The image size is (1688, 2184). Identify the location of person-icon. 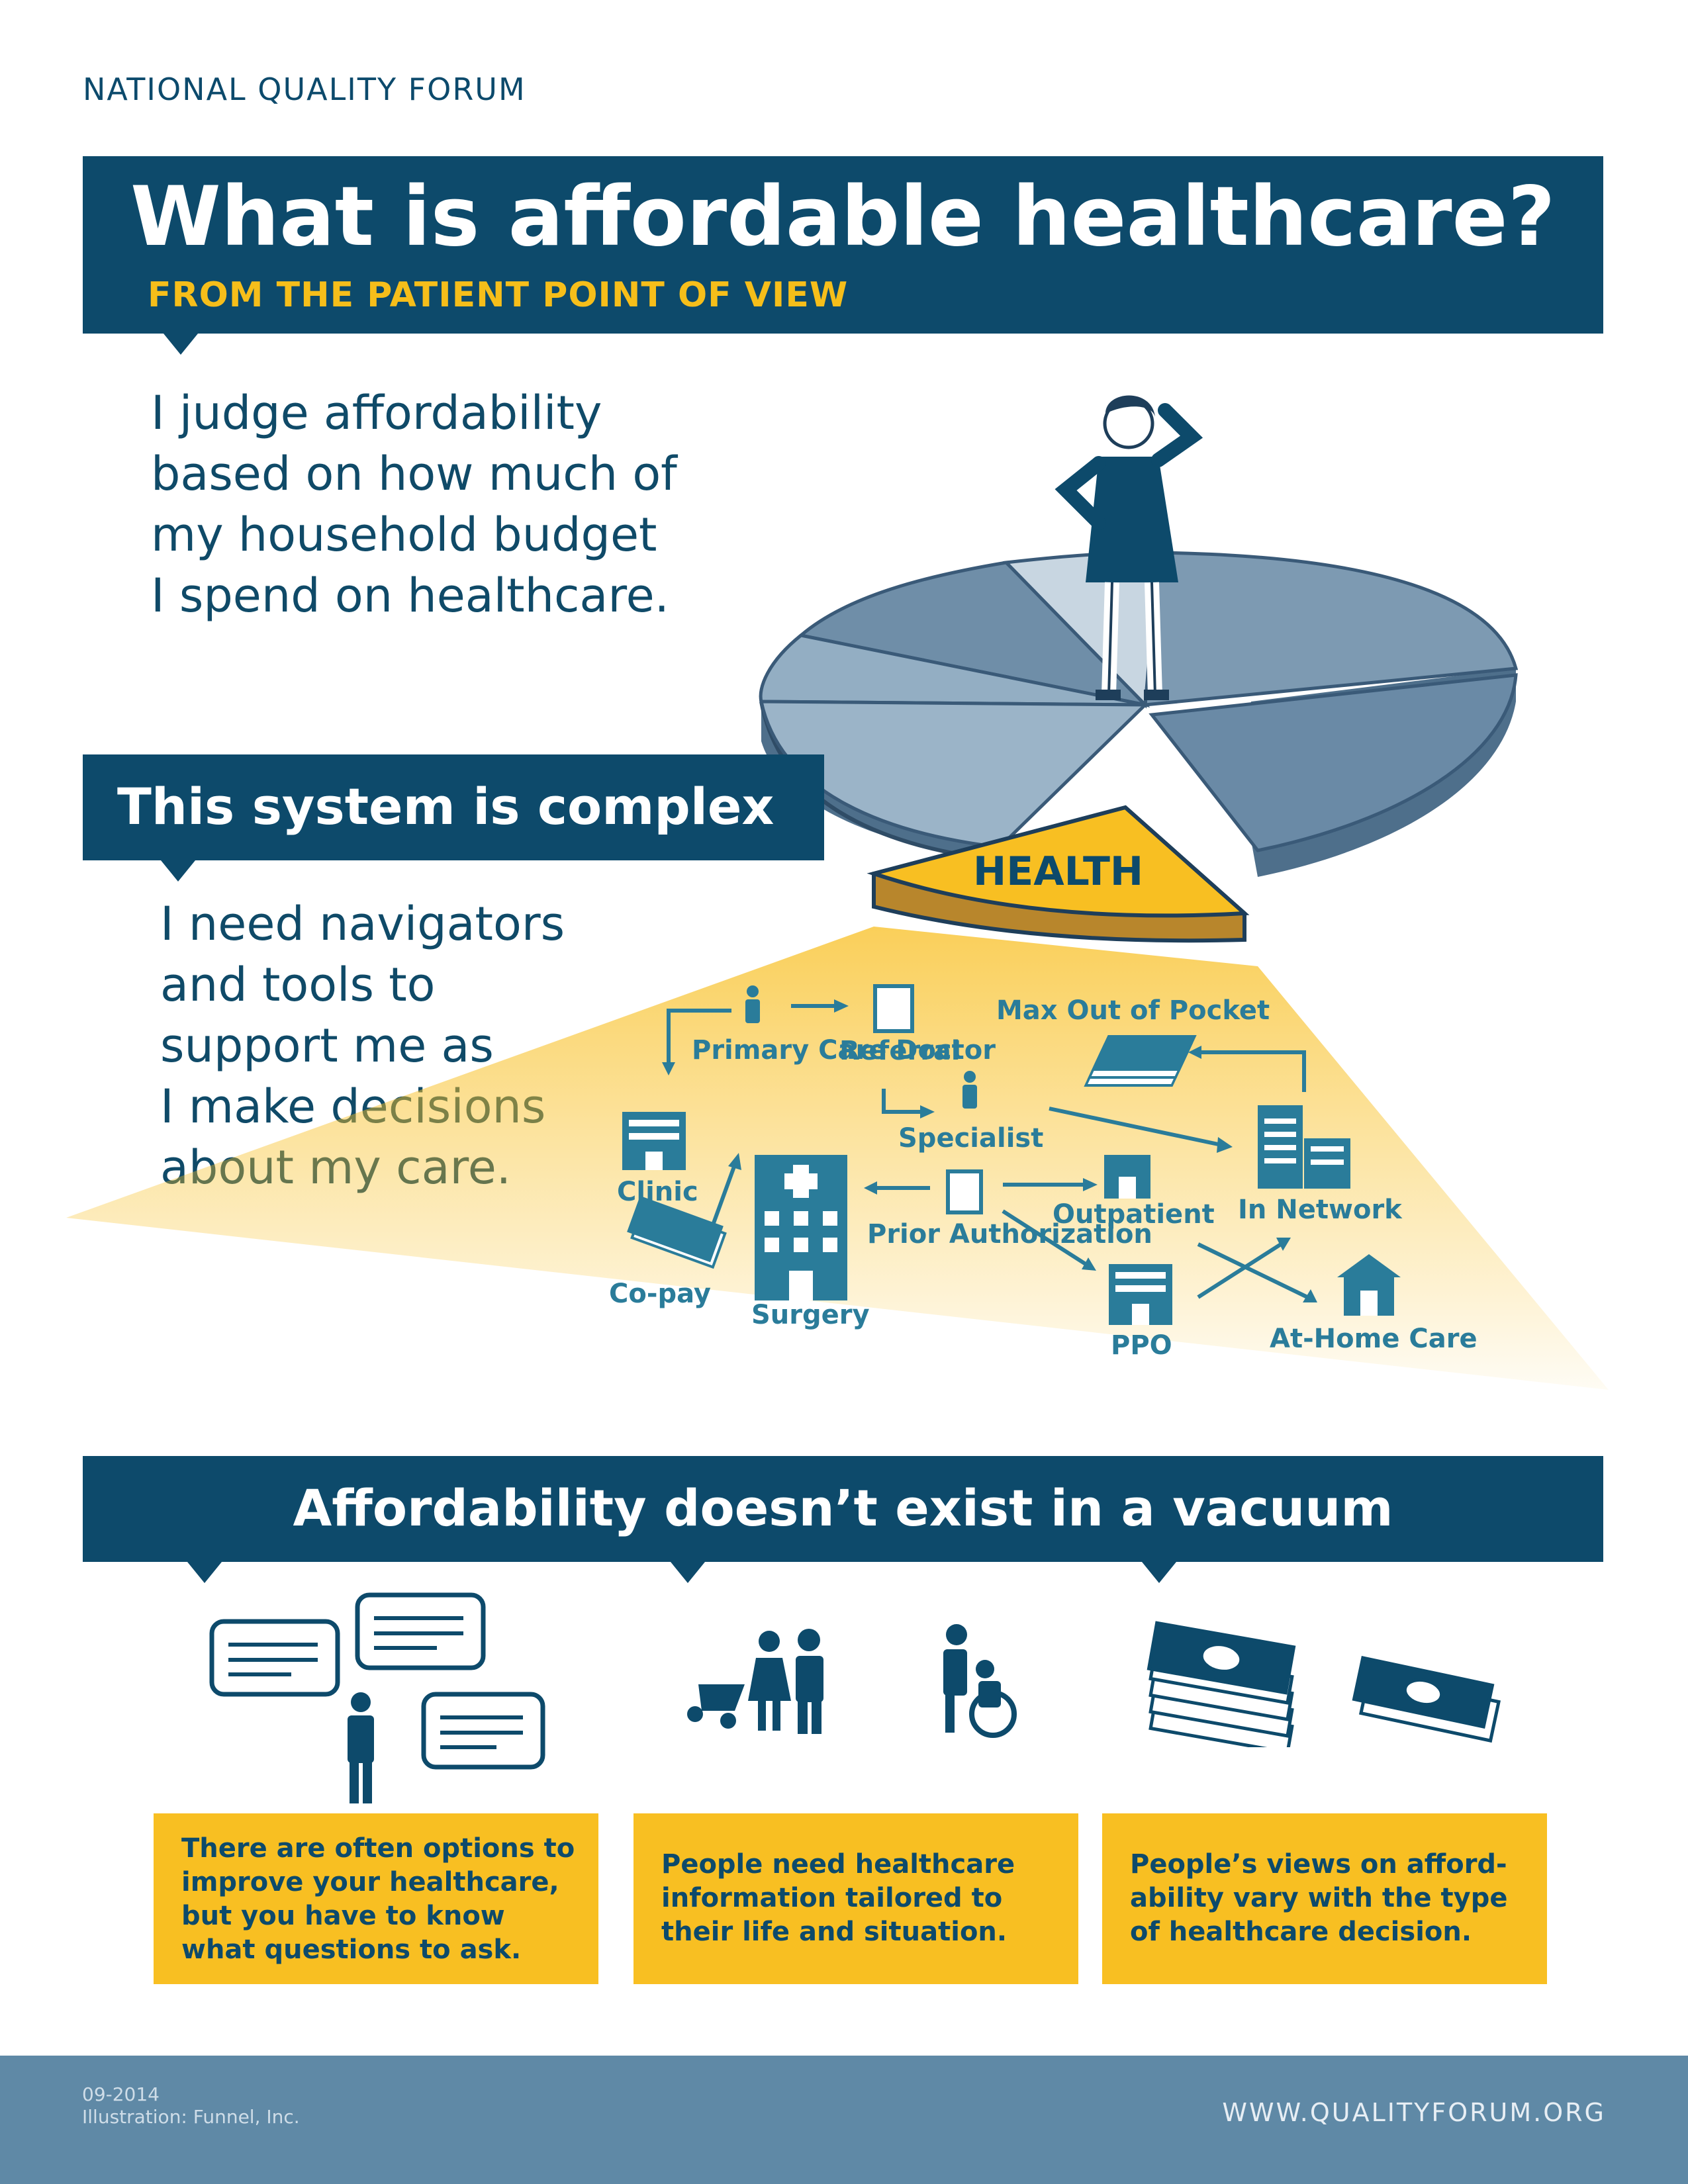
(361, 1747).